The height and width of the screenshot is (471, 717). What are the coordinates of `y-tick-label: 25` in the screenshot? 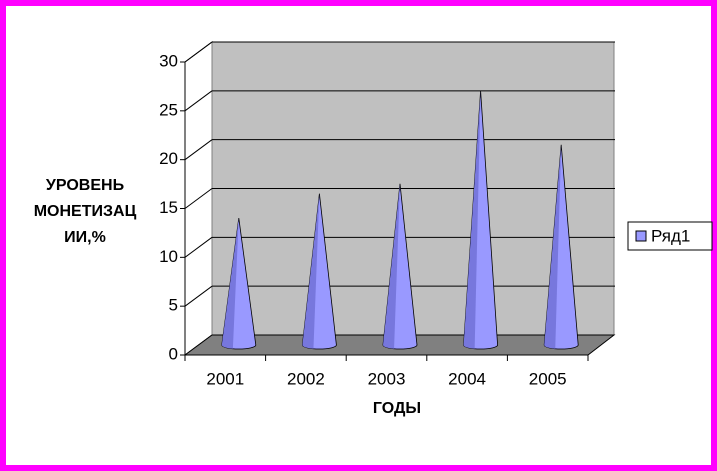 It's located at (168, 109).